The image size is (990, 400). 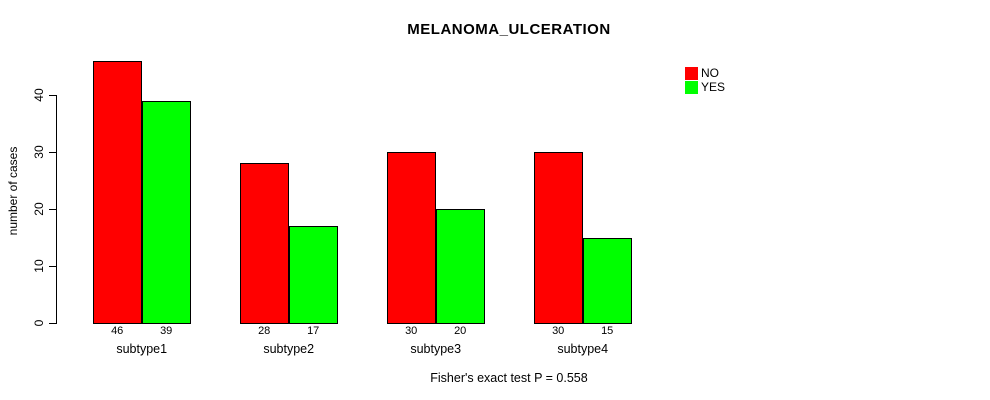 What do you see at coordinates (264, 331) in the screenshot?
I see `bar-value-label: 28` at bounding box center [264, 331].